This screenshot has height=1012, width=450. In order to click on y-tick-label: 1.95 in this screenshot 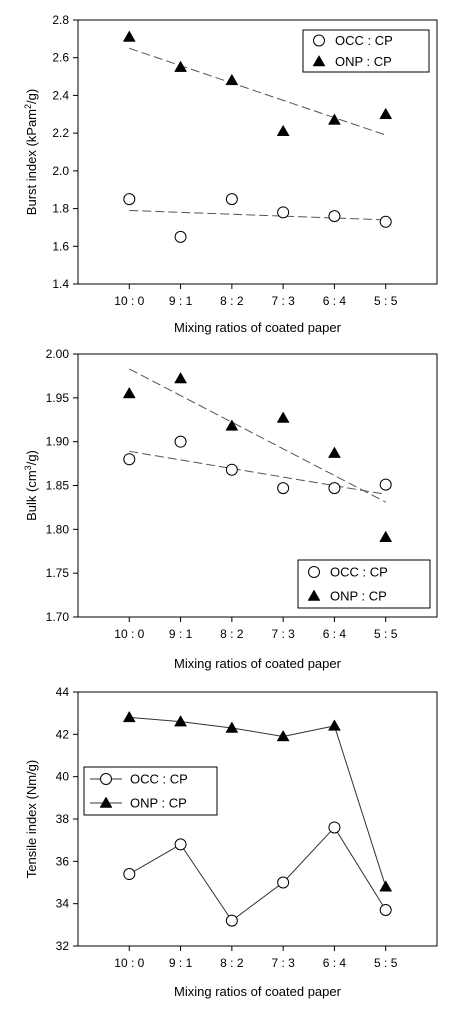, I will do `click(58, 398)`.